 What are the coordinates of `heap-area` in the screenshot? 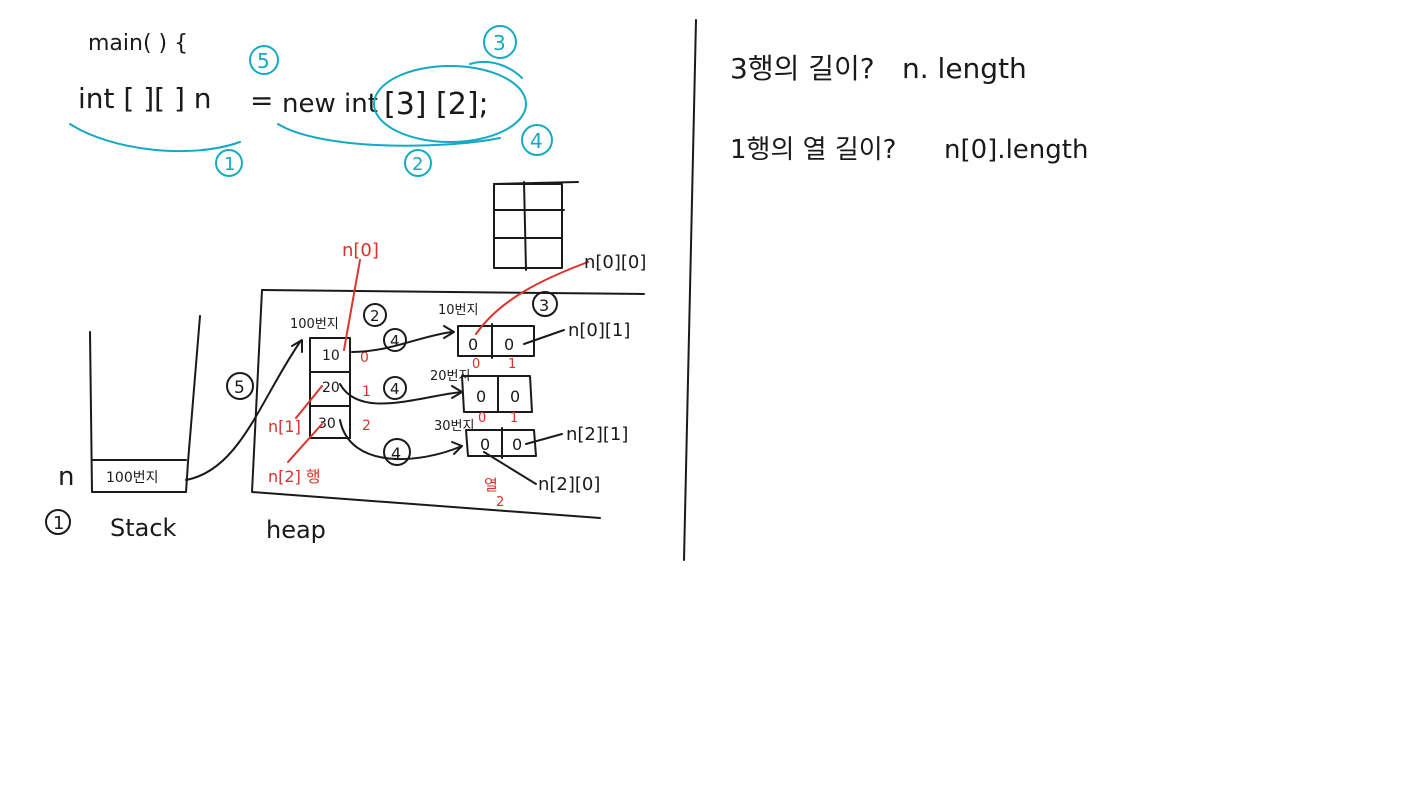 It's located at (448, 404).